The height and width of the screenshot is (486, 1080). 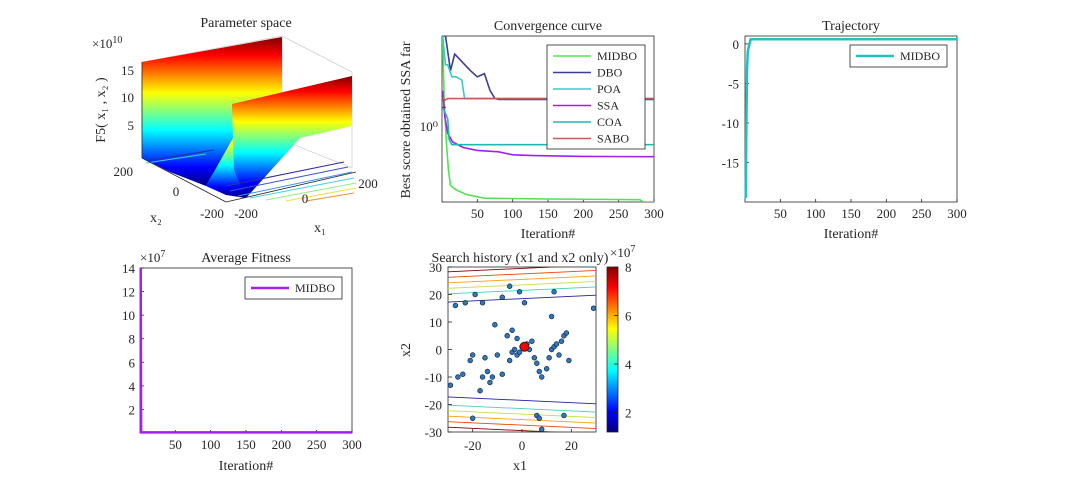 I want to click on y-tick-label: 6, so click(x=132, y=362).